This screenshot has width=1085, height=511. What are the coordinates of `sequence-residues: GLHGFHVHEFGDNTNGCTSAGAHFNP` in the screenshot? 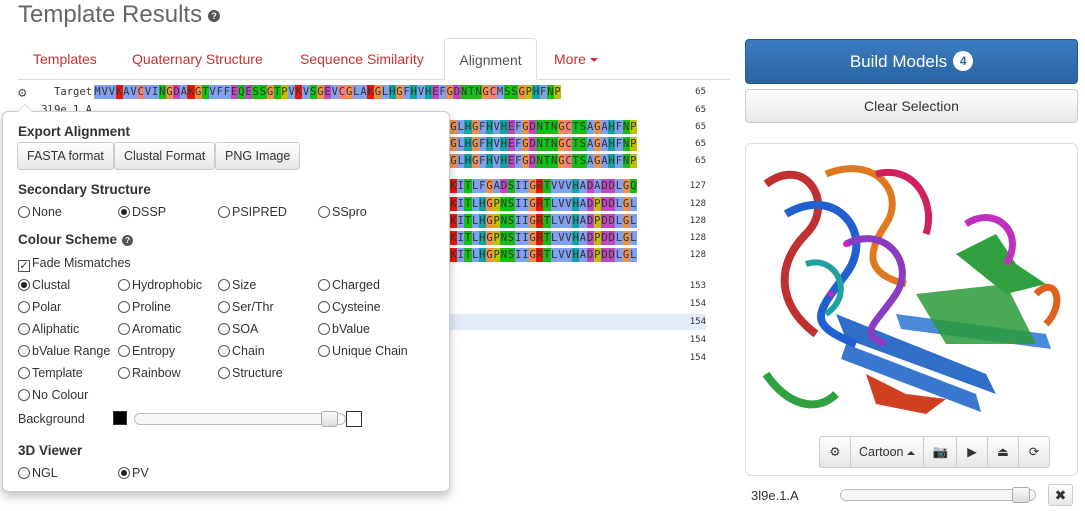 It's located at (543, 161).